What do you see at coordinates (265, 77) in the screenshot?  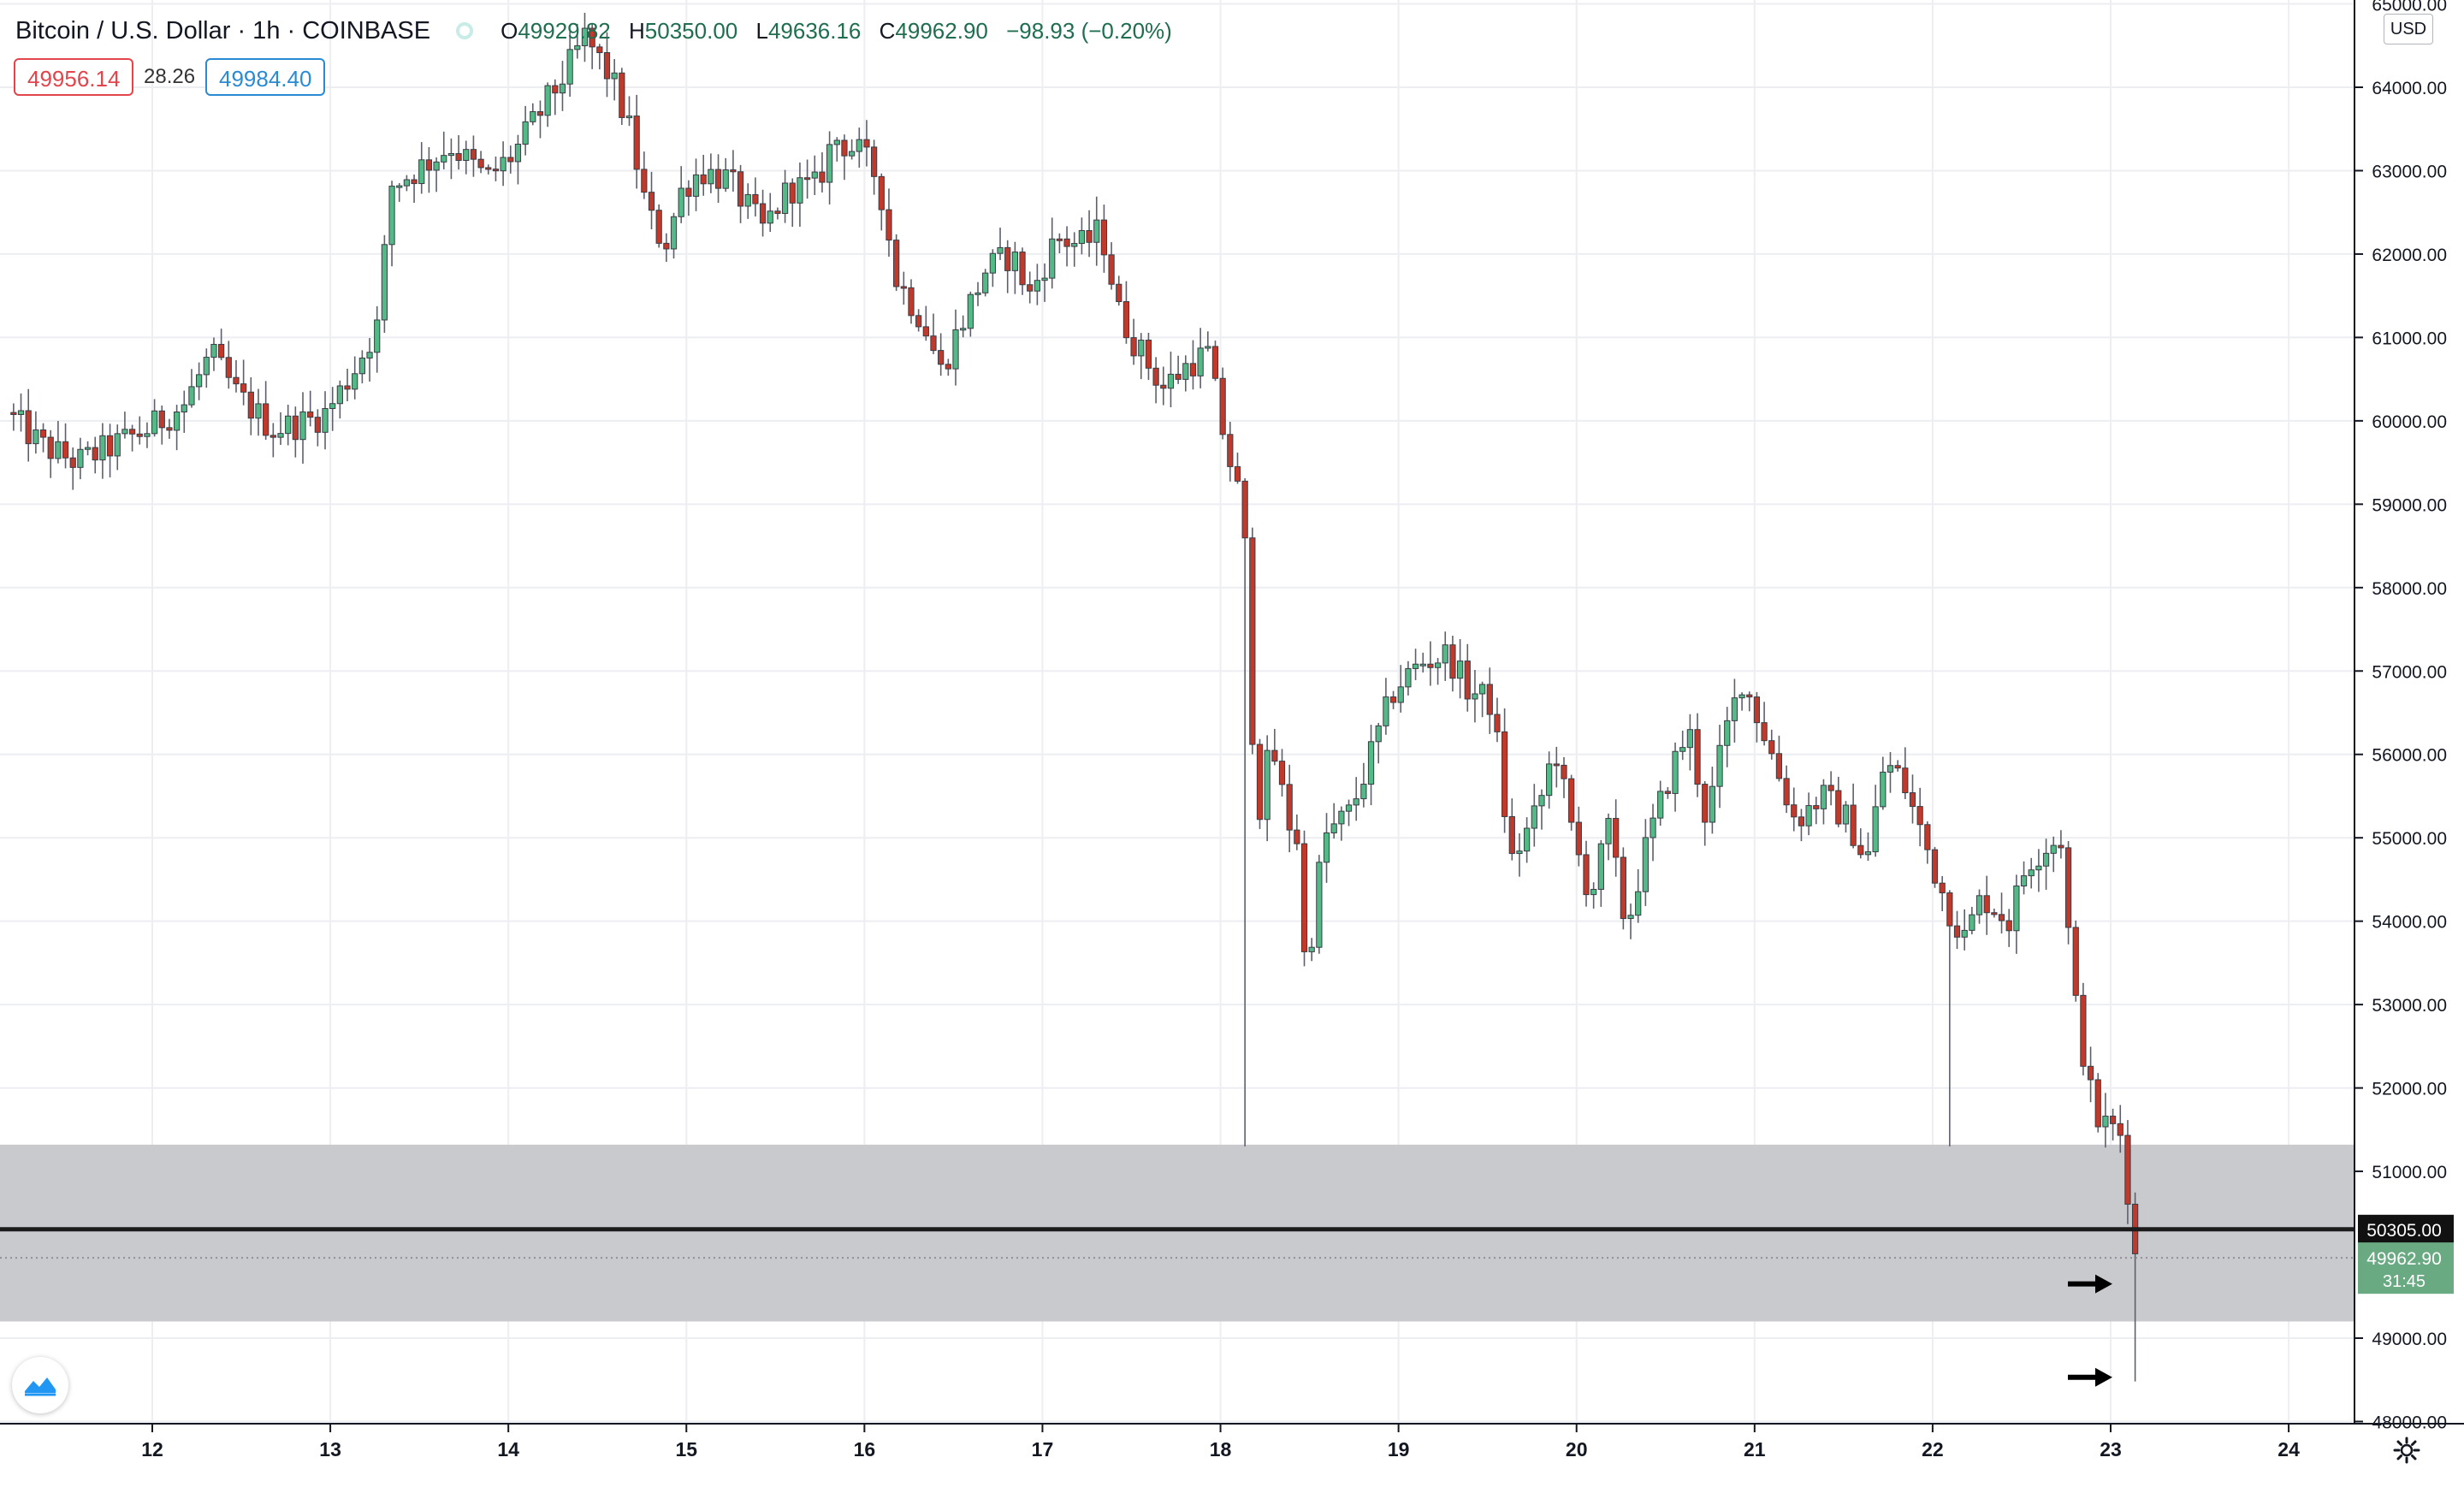 I see `buy-price-button: 49984.40` at bounding box center [265, 77].